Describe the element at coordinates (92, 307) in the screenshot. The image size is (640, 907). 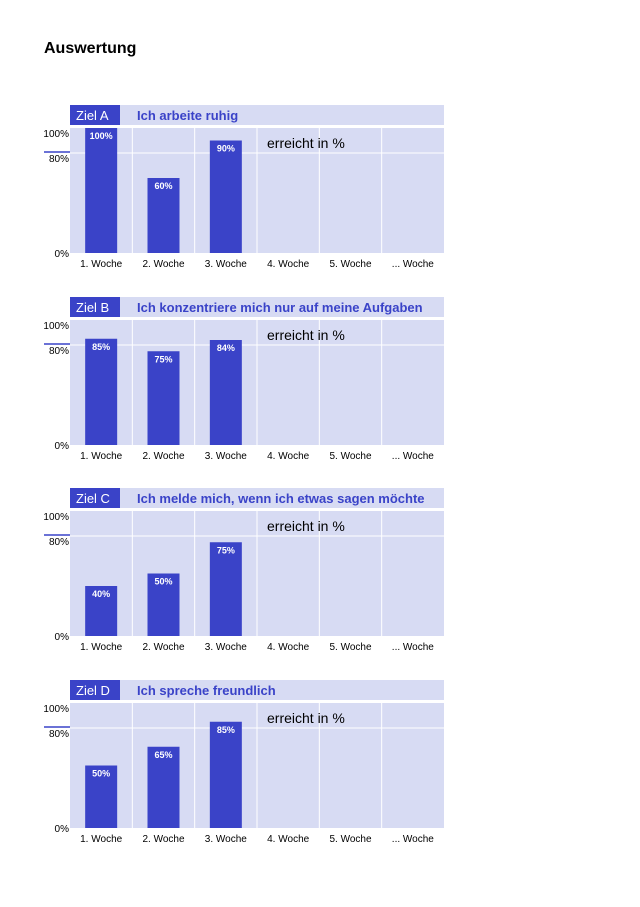
I see `goal-label: Ziel B` at that location.